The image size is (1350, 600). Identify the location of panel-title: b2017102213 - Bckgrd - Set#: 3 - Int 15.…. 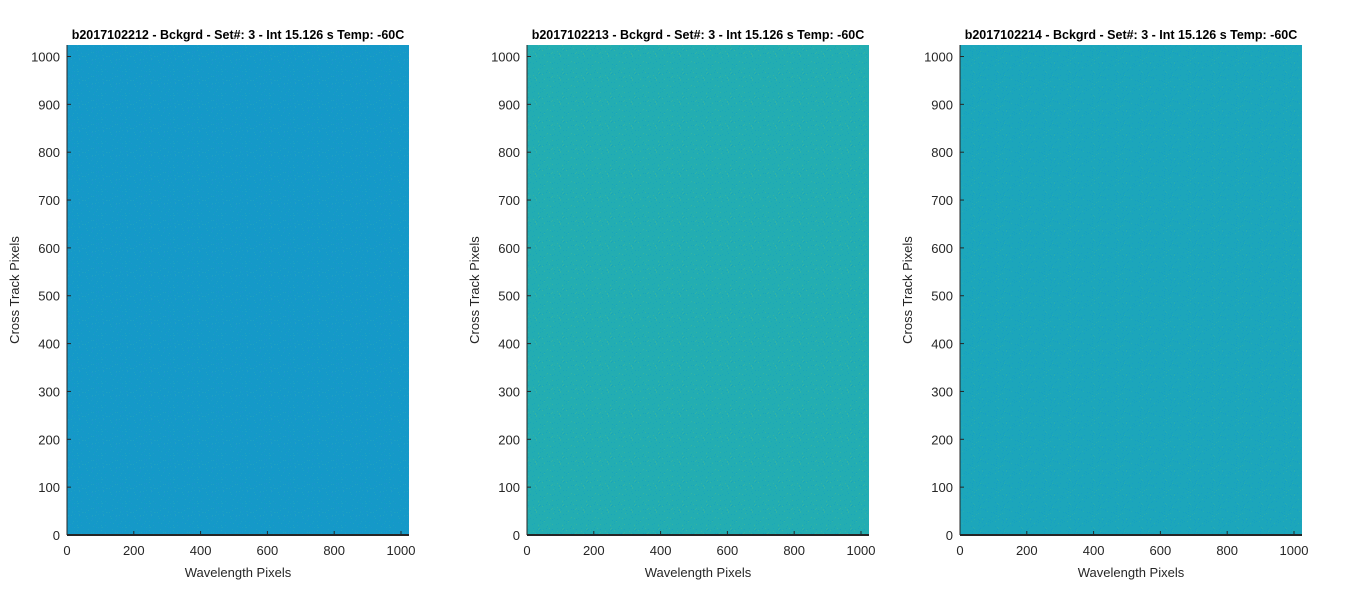
(698, 35).